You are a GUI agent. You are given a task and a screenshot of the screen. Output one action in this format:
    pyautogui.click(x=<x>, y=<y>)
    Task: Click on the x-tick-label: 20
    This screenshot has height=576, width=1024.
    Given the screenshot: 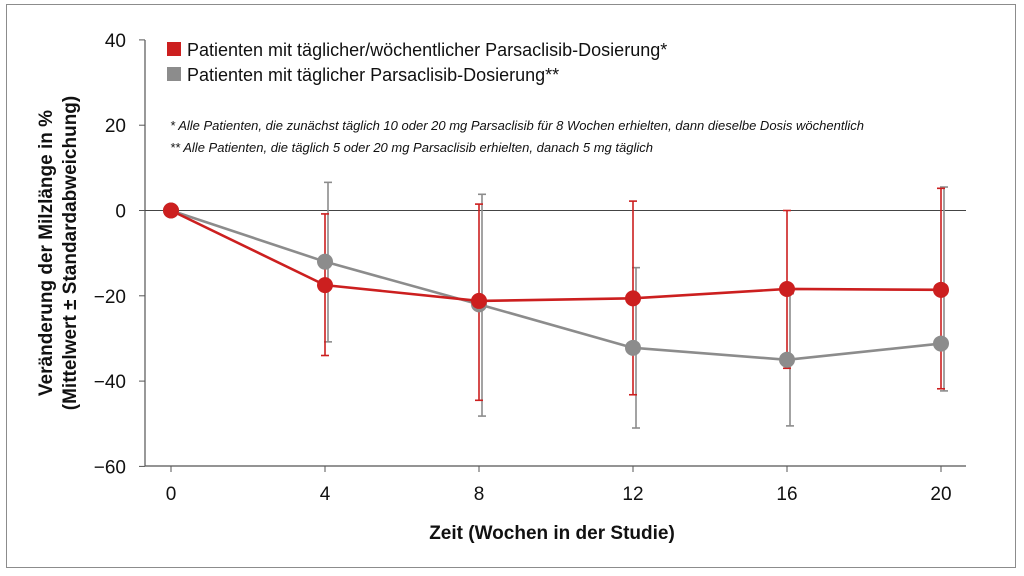 What is the action you would take?
    pyautogui.click(x=940, y=494)
    